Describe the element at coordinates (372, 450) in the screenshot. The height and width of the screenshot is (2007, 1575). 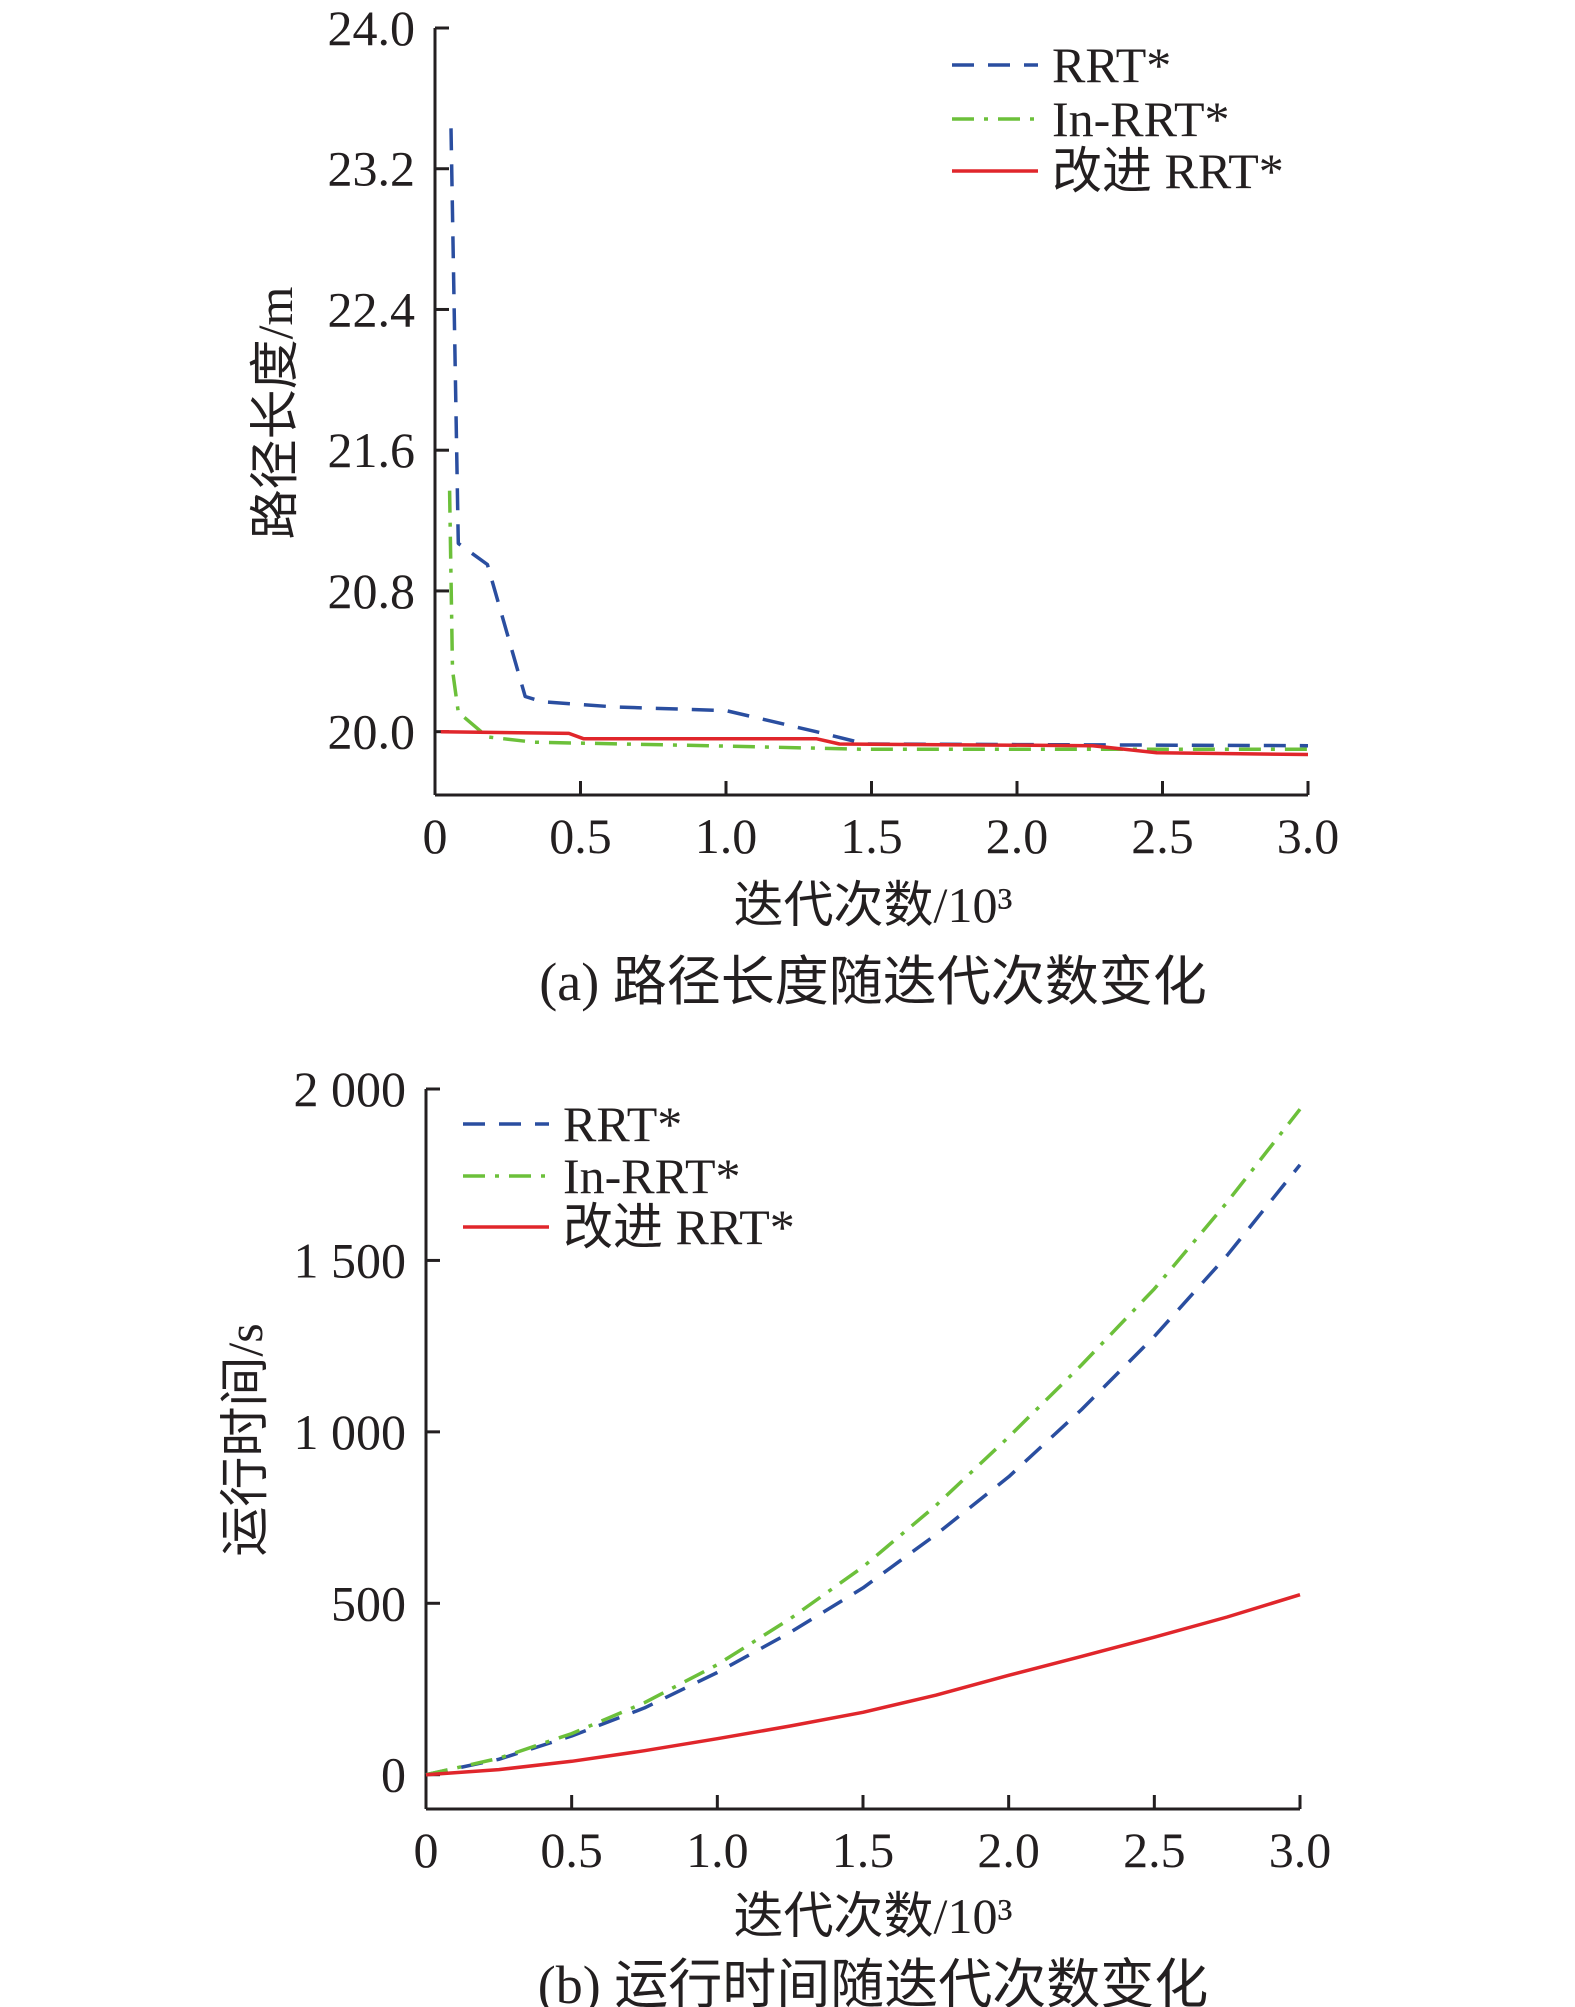
I see `y-tick-label: 21.6` at that location.